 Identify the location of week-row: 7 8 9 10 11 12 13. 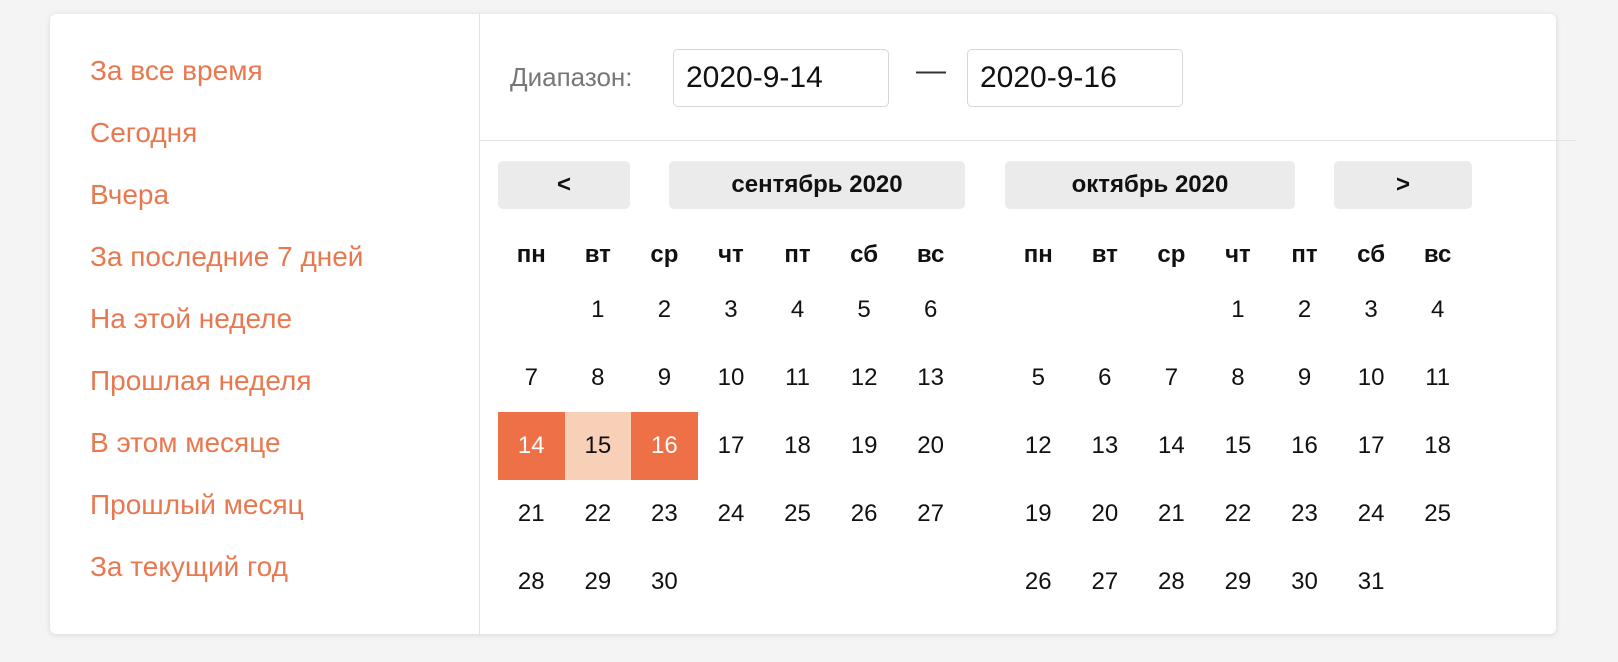
(731, 378).